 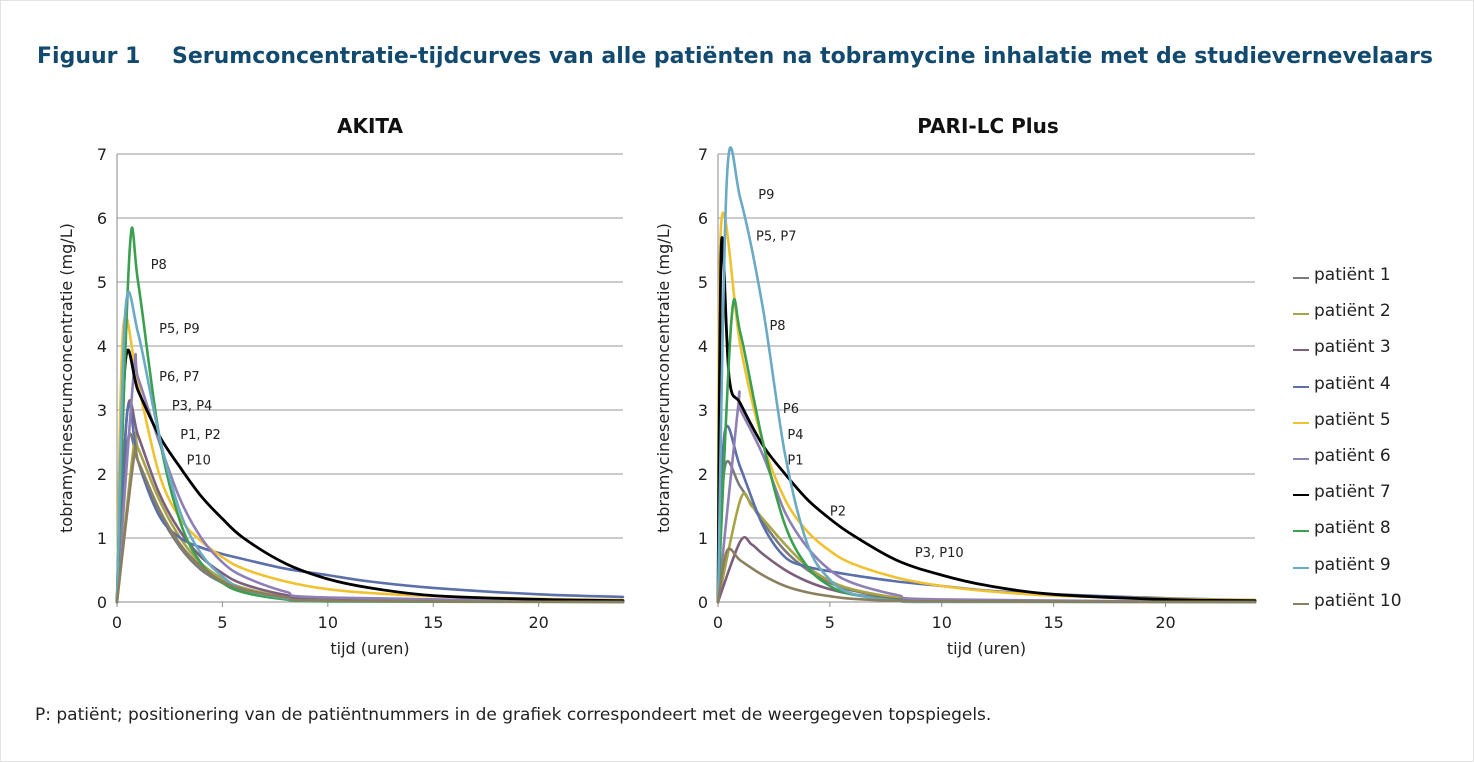 I want to click on legend-item: patiënt 1, so click(x=1378, y=277).